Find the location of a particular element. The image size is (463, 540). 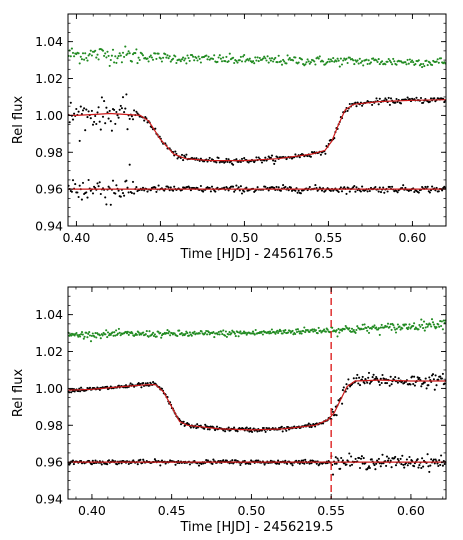

y-tick-label: 0.96 is located at coordinates (49, 462).